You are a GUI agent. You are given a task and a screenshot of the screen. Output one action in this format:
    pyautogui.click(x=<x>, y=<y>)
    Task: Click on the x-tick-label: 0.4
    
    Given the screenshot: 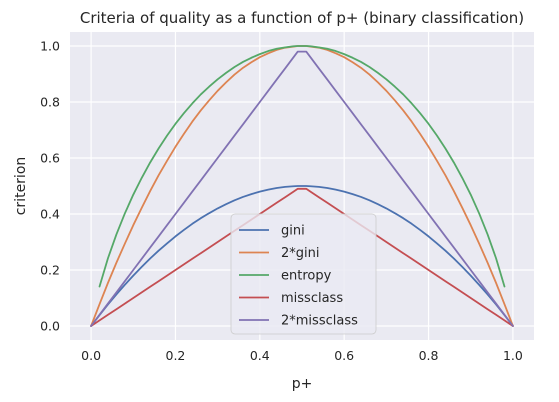 What is the action you would take?
    pyautogui.click(x=260, y=355)
    